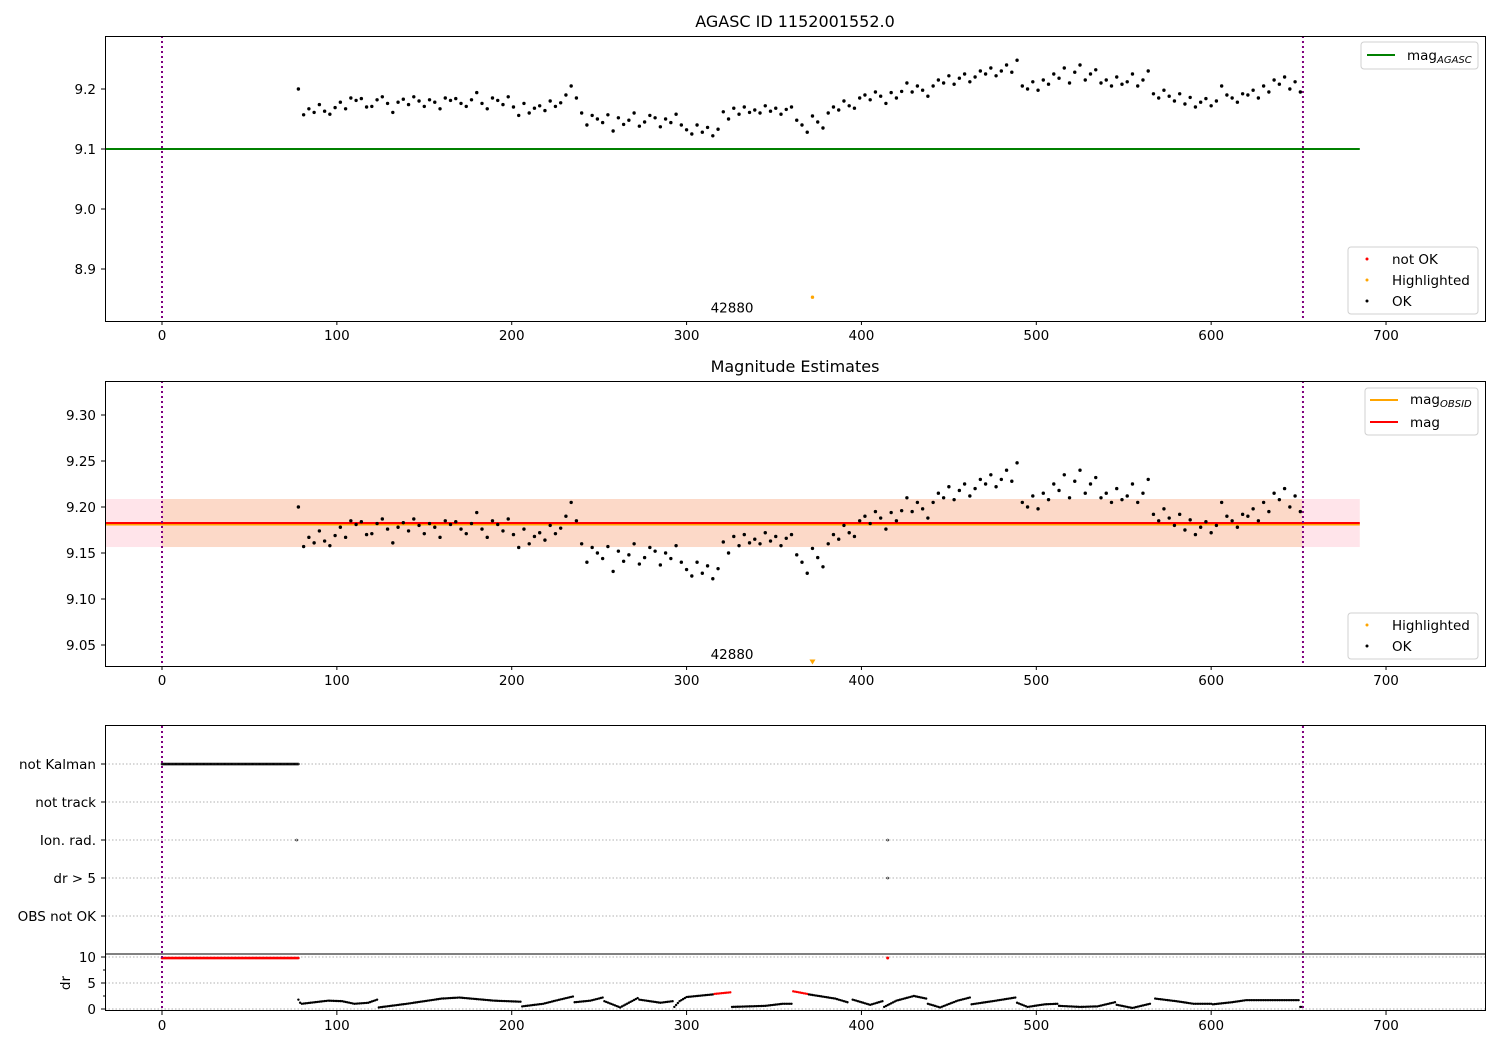  Describe the element at coordinates (1367, 625) in the screenshot. I see `legend-marker-highlighted` at that location.